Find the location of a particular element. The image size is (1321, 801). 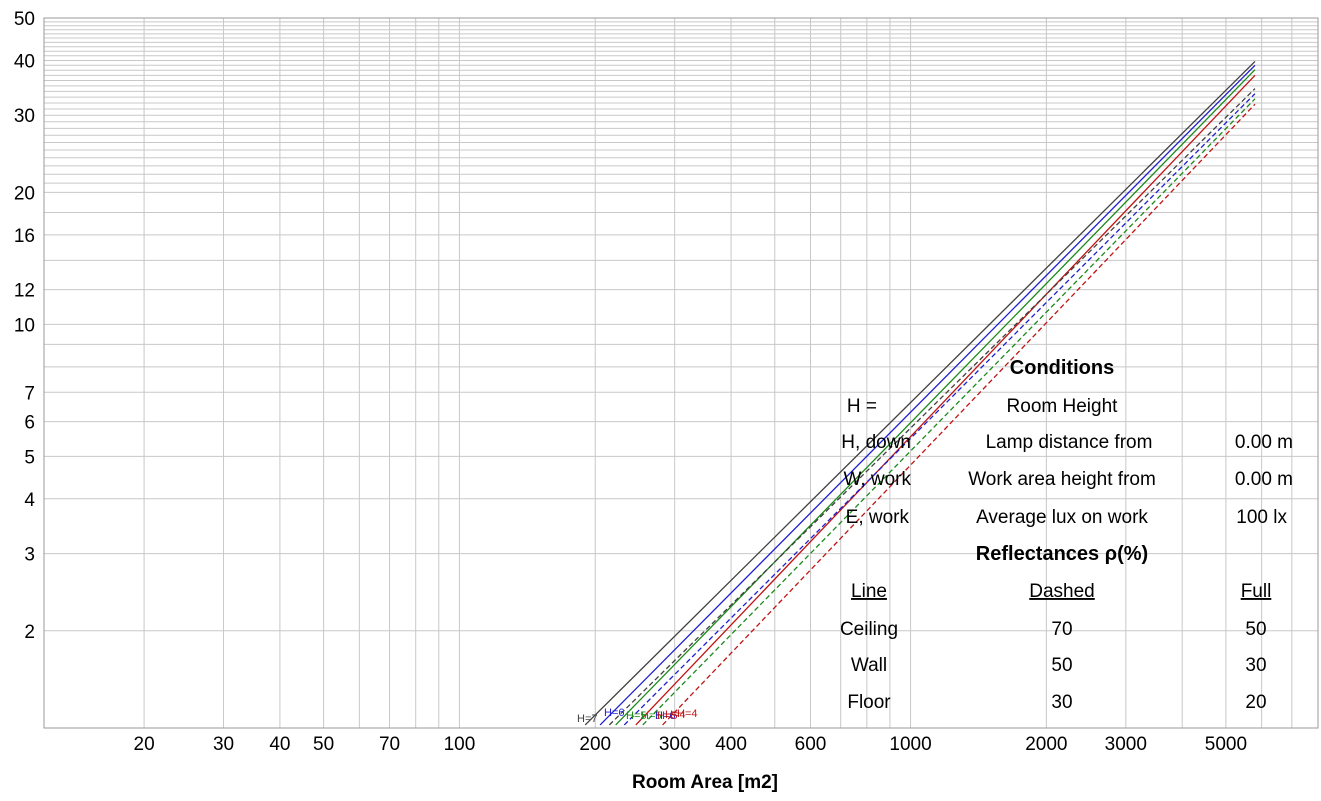

refl-full-0: 50 is located at coordinates (1255, 629).